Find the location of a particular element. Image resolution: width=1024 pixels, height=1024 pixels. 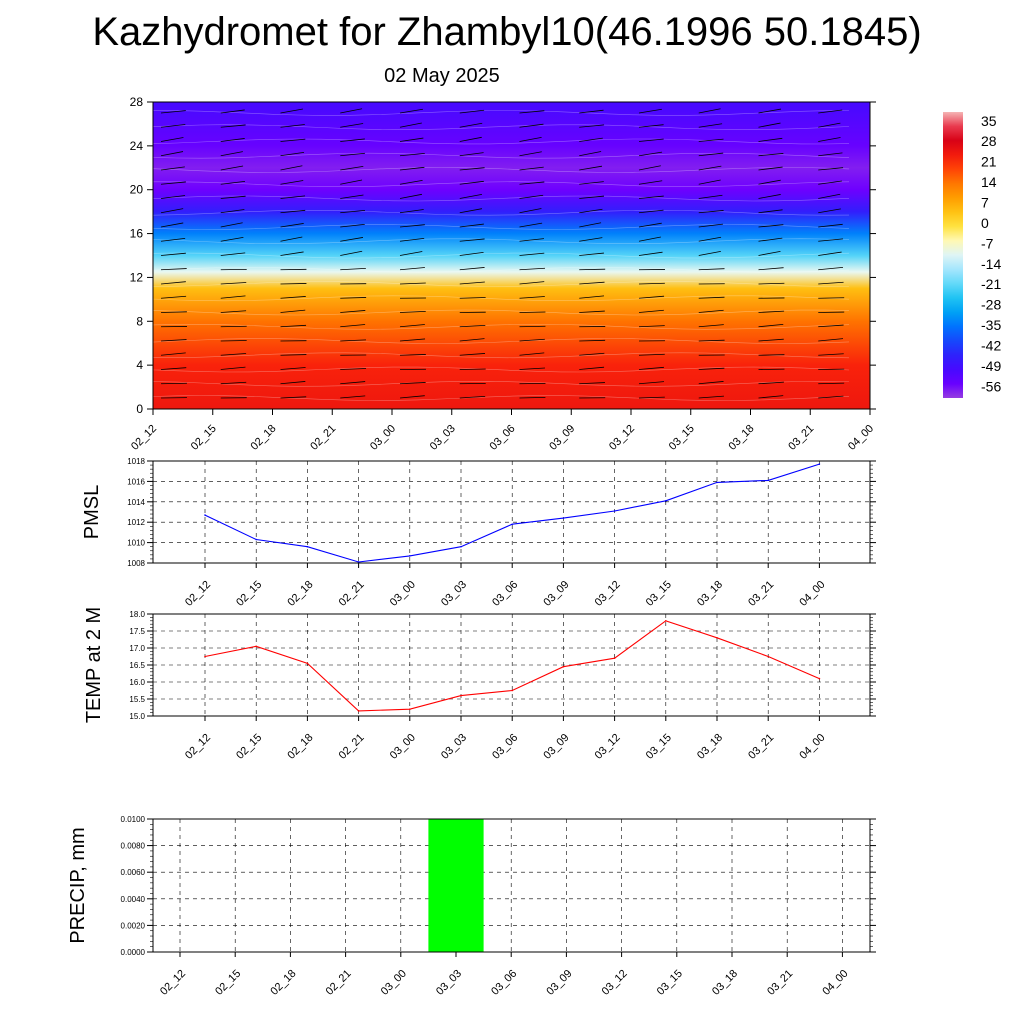

y-tick-label: 16 is located at coordinates (137, 234).